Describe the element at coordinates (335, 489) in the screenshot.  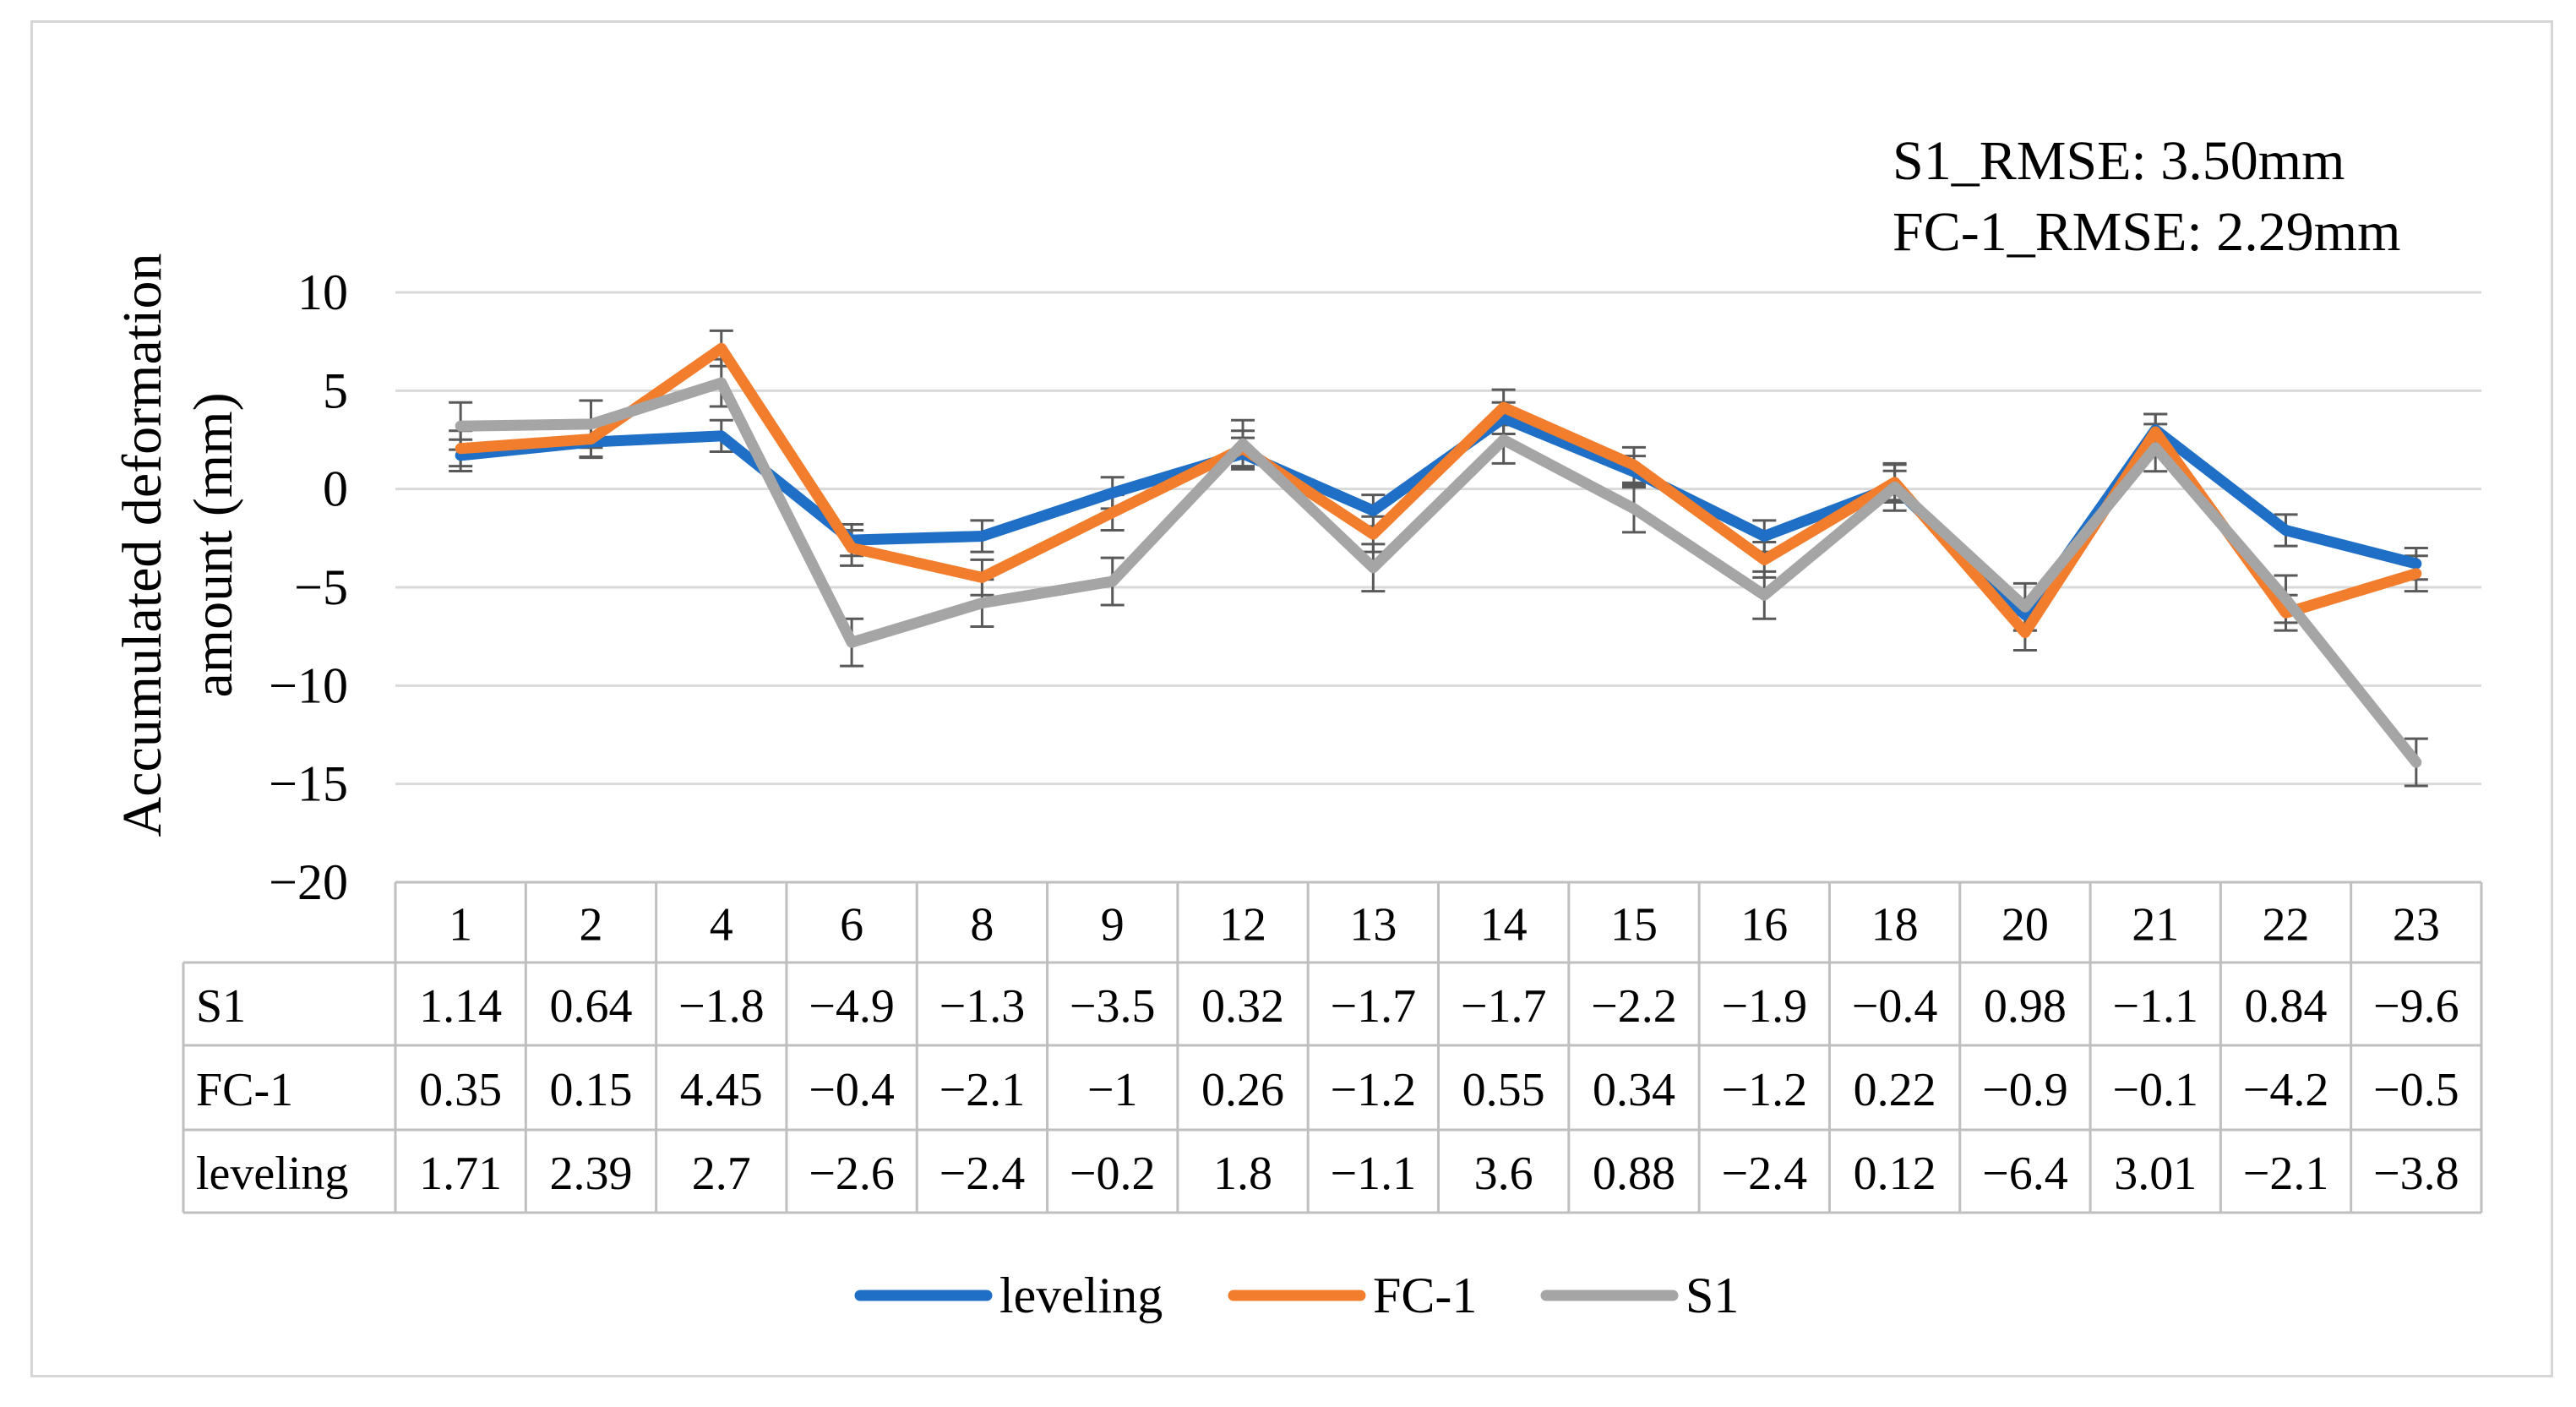
I see `y-tick-label: 0` at that location.